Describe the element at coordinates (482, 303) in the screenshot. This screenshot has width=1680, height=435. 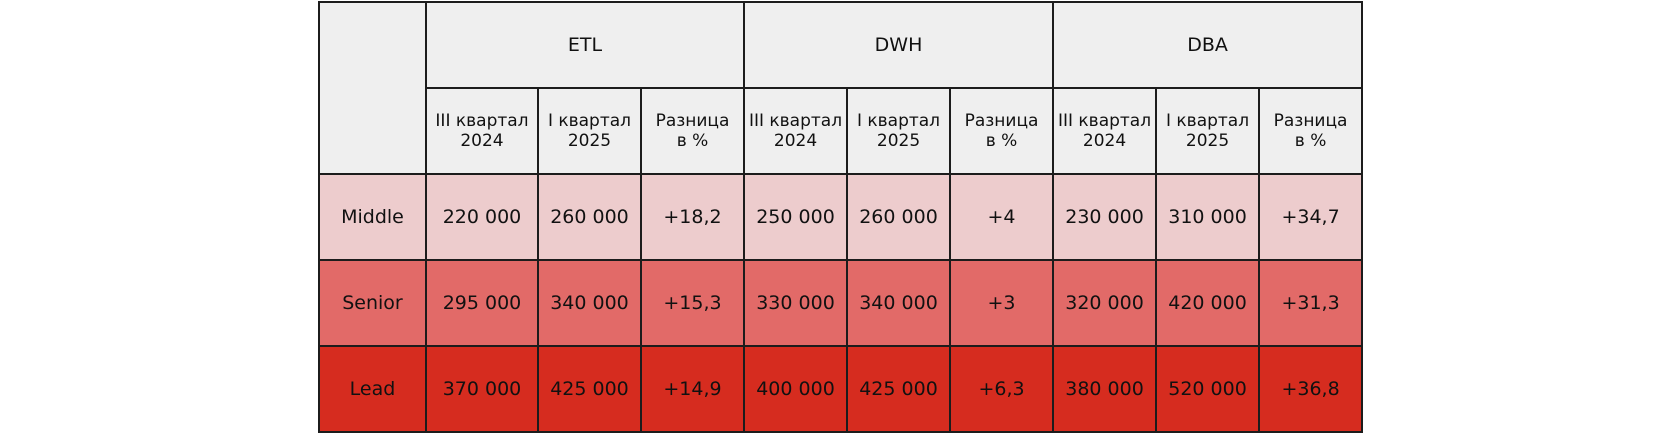
I see `table-cell: 295 000` at that location.